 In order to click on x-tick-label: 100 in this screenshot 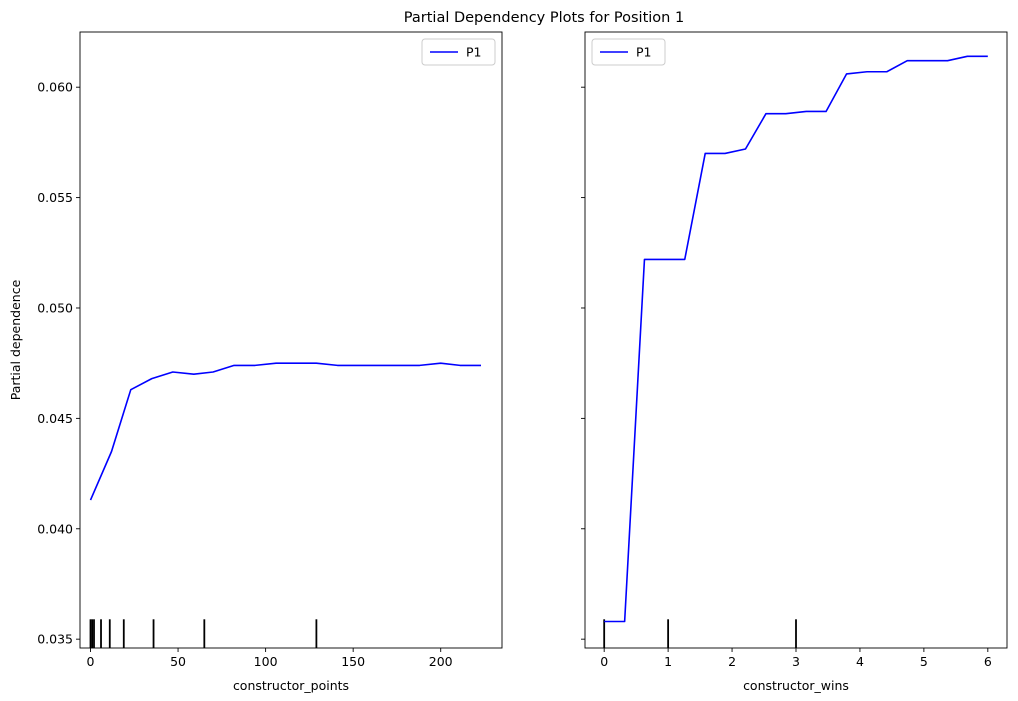, I will do `click(266, 661)`.